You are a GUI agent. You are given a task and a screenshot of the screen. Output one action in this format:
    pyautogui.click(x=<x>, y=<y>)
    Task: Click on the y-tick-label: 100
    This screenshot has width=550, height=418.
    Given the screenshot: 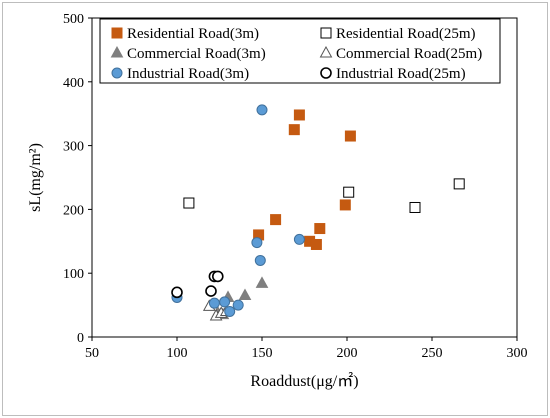 What is the action you would take?
    pyautogui.click(x=73, y=274)
    